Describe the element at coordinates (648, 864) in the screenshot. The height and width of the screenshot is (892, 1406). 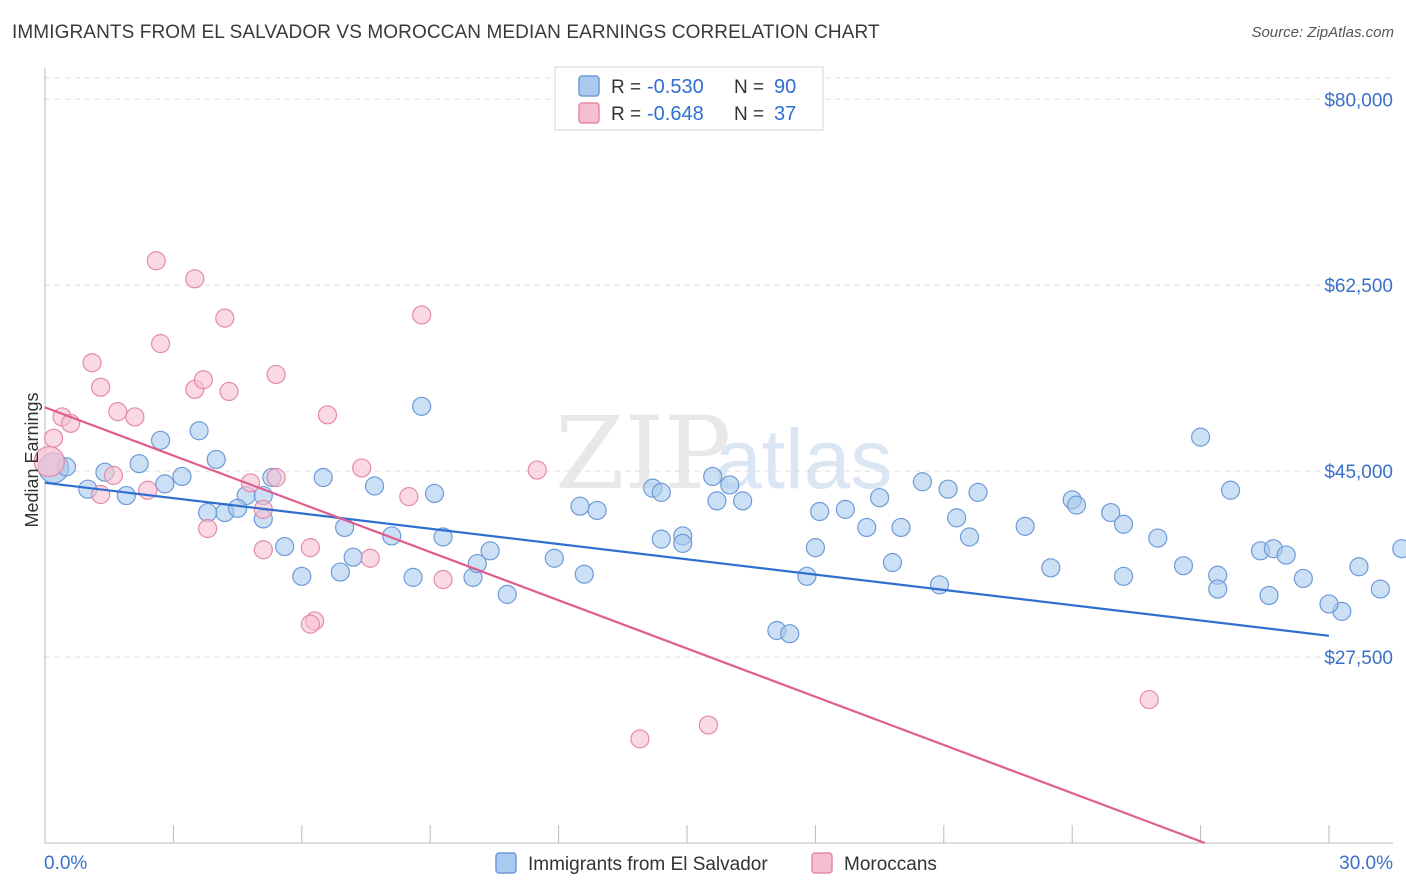
I see `legend-label-el-salvador: Immigrants from El Salvador` at that location.